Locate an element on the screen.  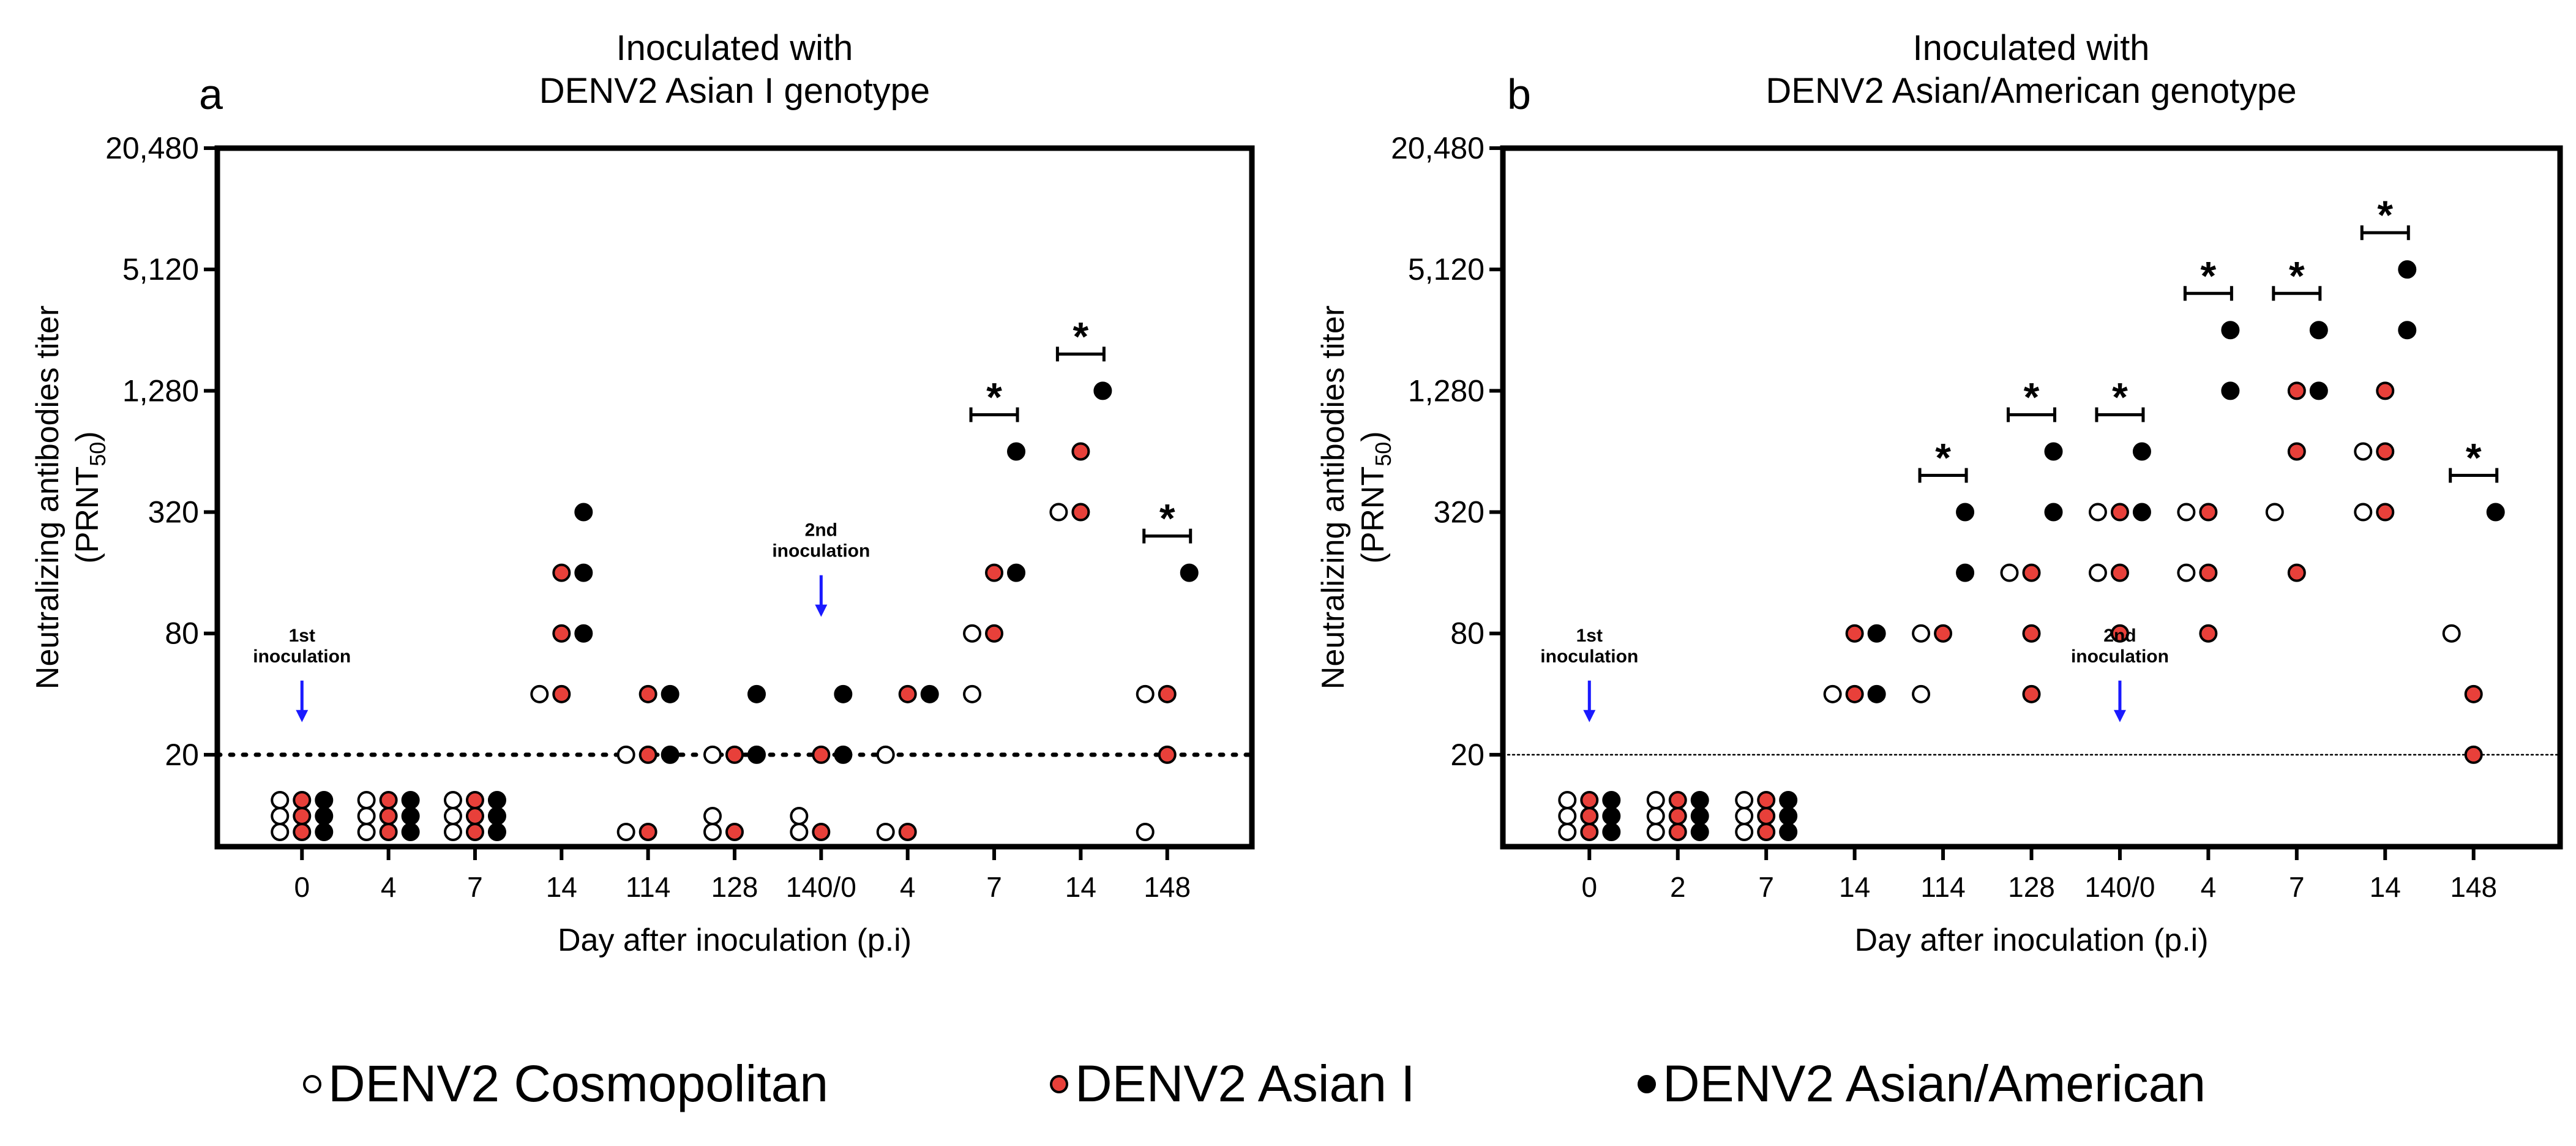
inoculation-label: 1st is located at coordinates (1589, 636).